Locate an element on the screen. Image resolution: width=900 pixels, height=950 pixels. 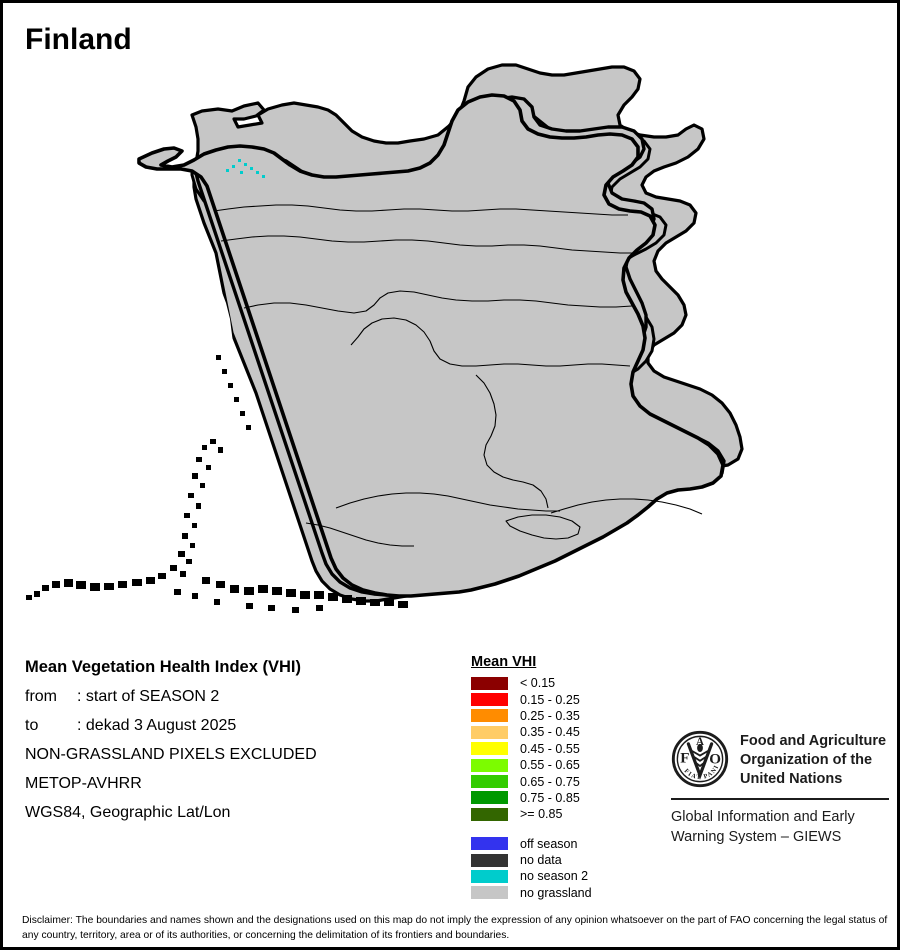
metadata-to-row: to: dekad 3 August 2025 is located at coordinates (235, 726).